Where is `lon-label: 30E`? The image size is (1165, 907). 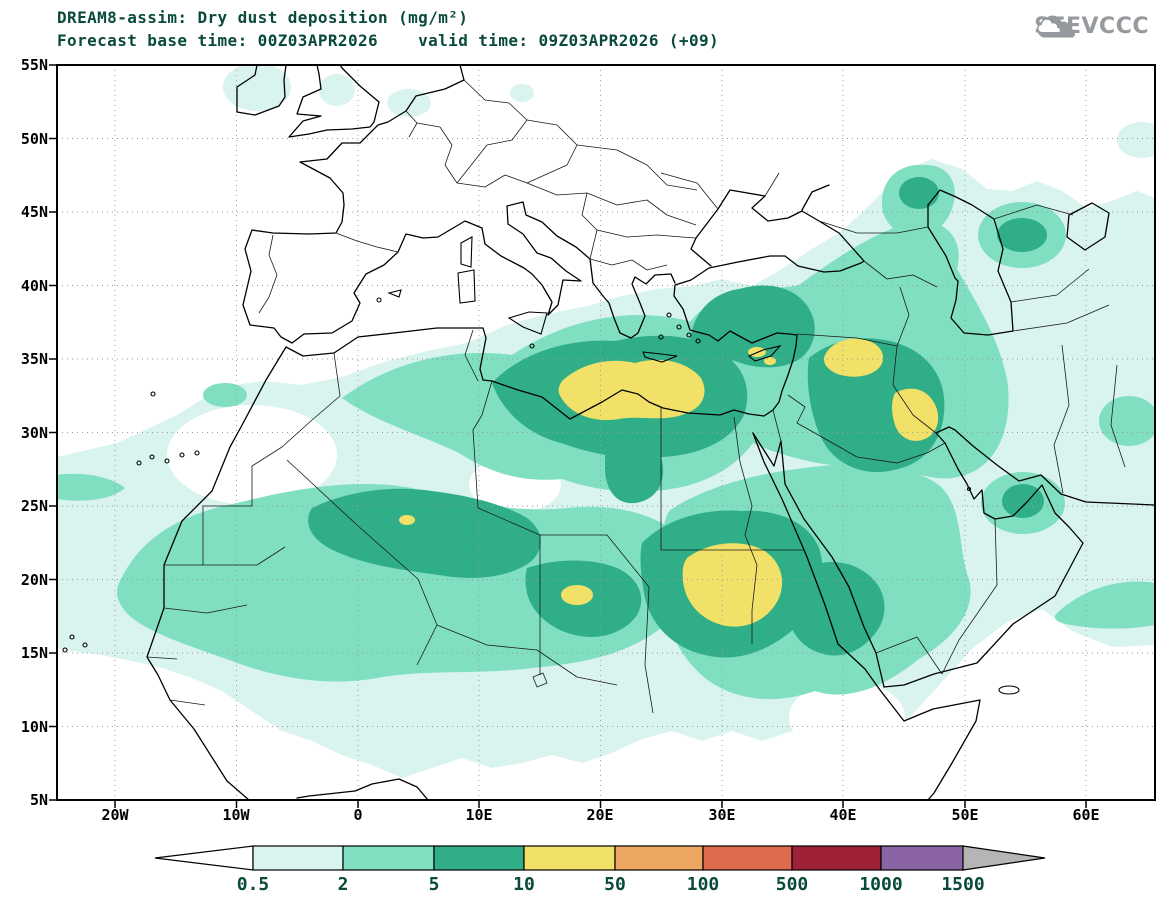 lon-label: 30E is located at coordinates (722, 815).